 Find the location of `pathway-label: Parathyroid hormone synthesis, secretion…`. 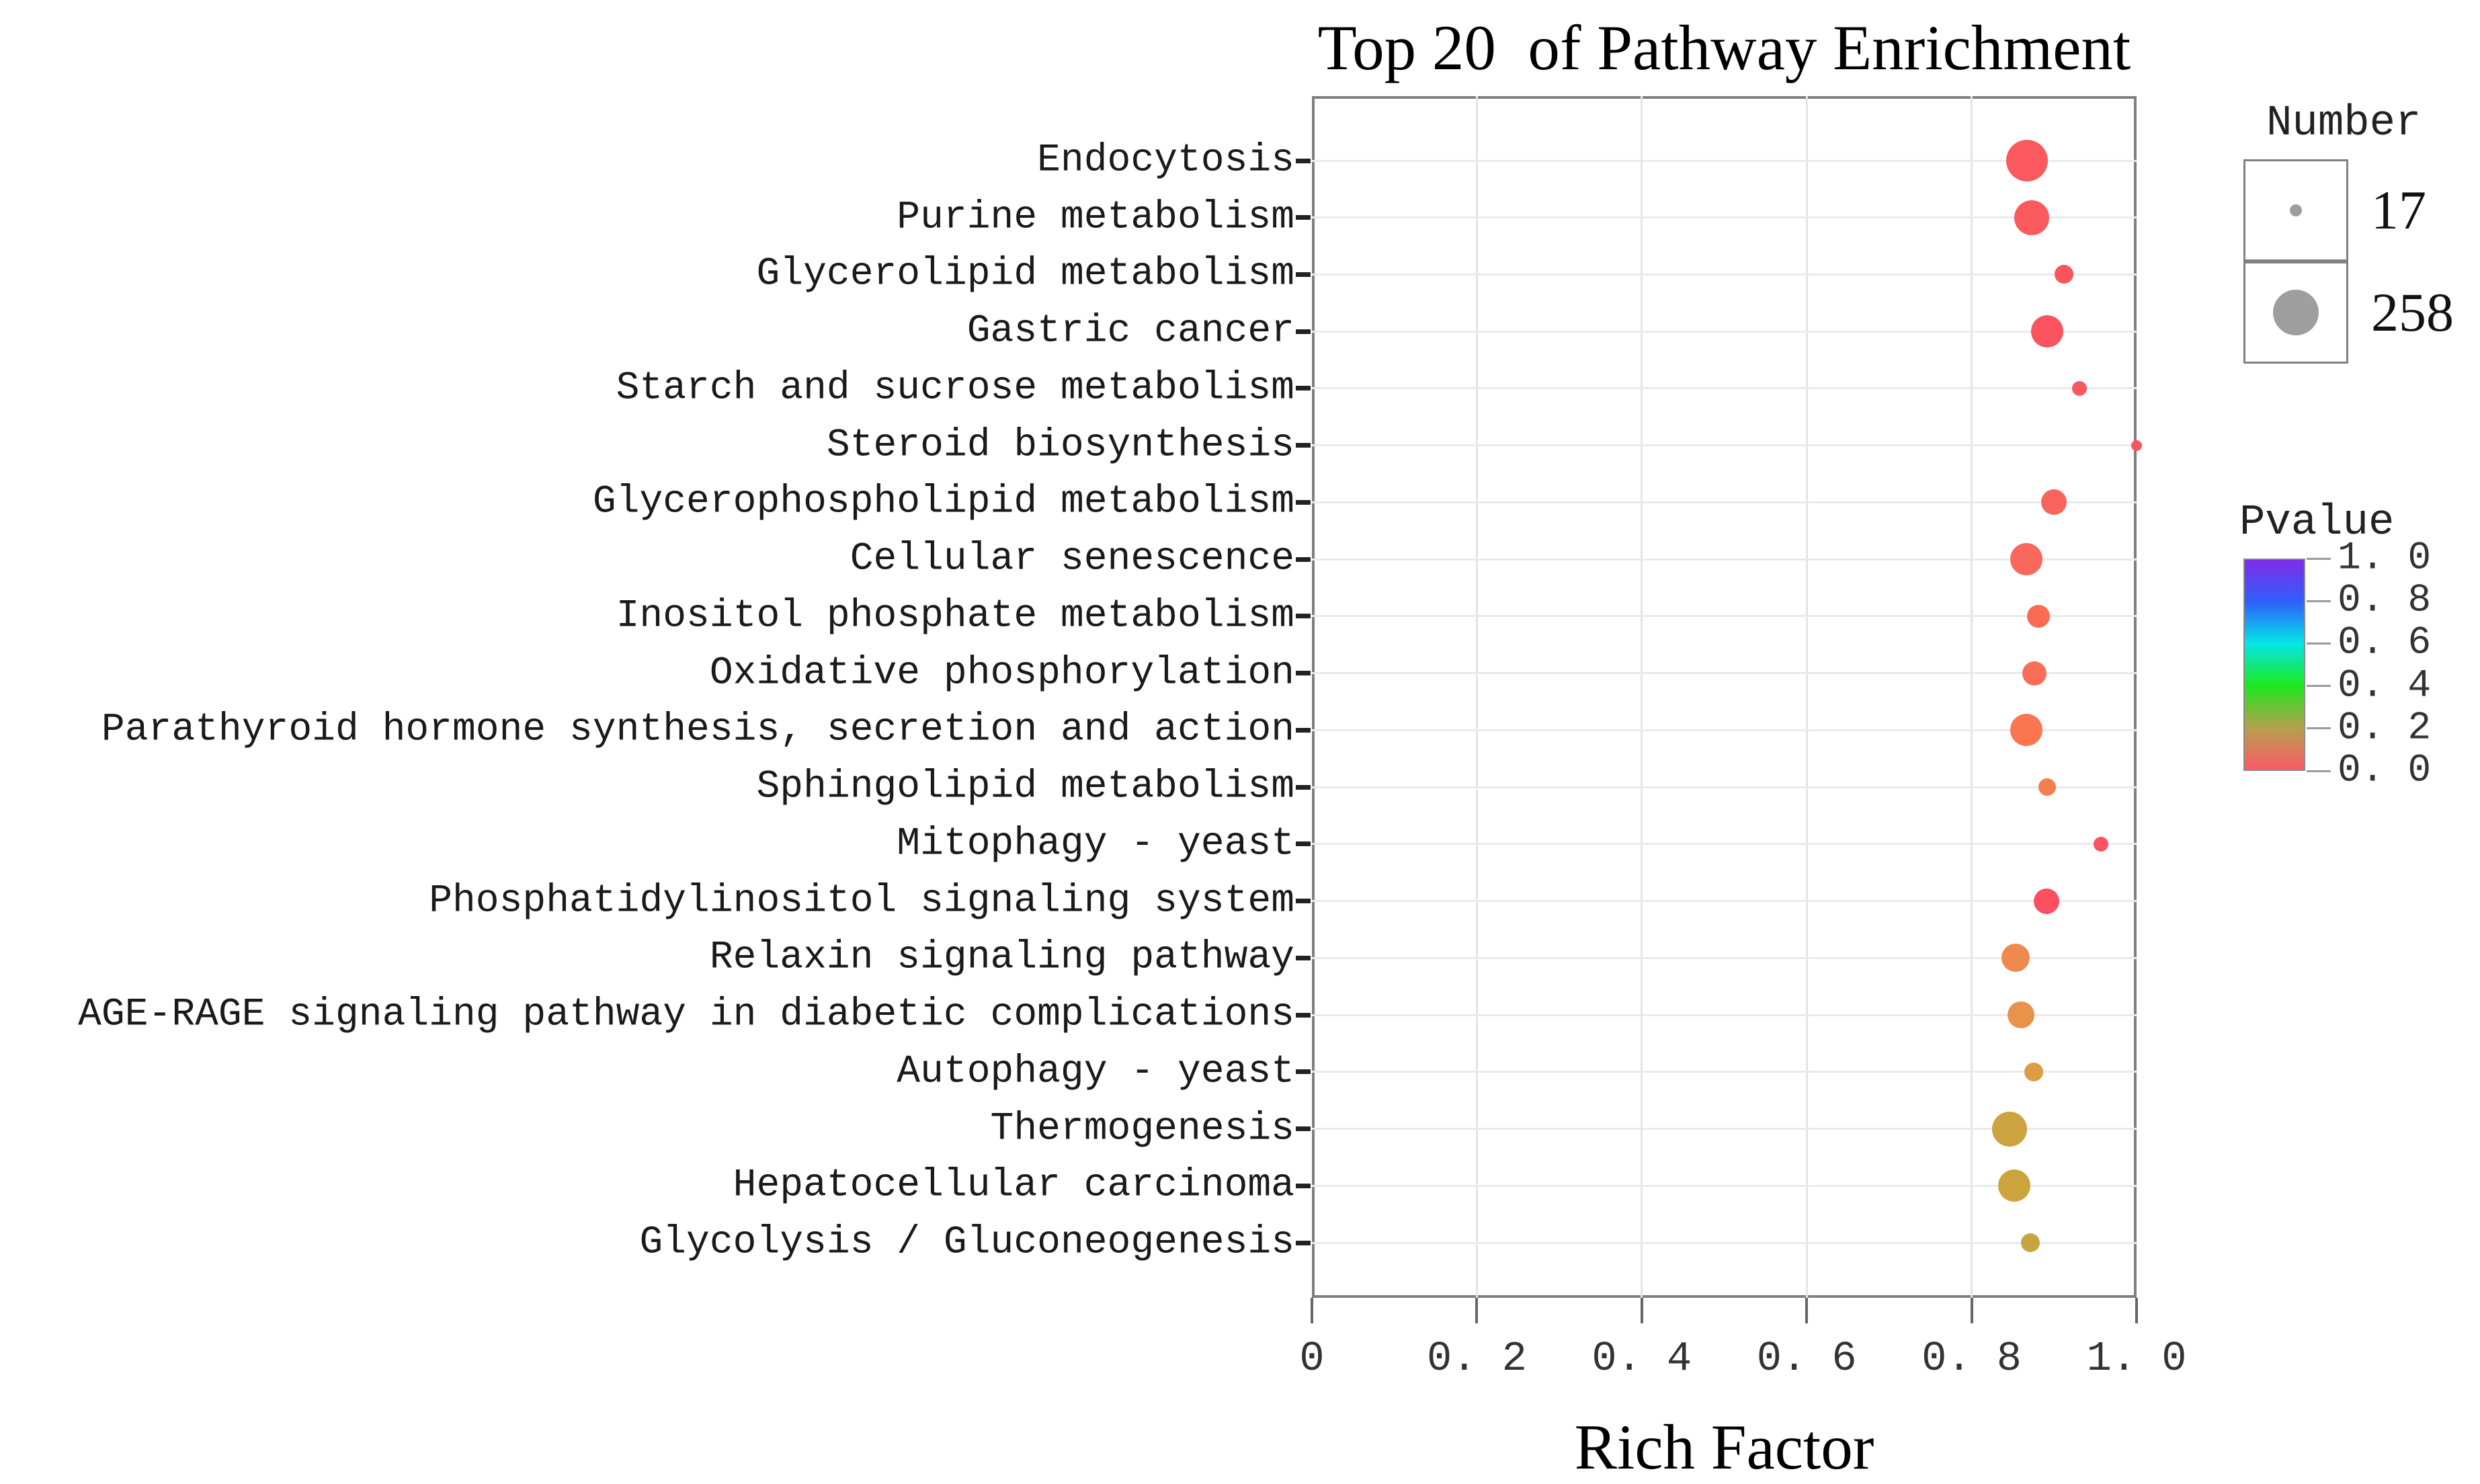

pathway-label: Parathyroid hormone synthesis, secretion… is located at coordinates (697, 730).